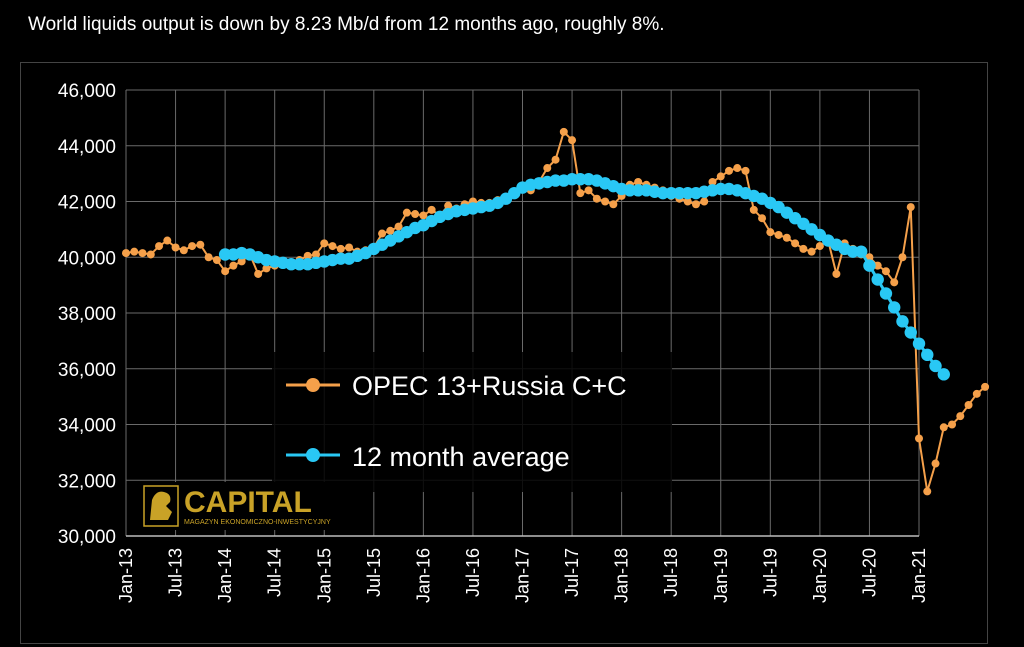 This screenshot has width=1024, height=647. Describe the element at coordinates (374, 572) in the screenshot. I see `x-tick-label: Jul-15` at that location.